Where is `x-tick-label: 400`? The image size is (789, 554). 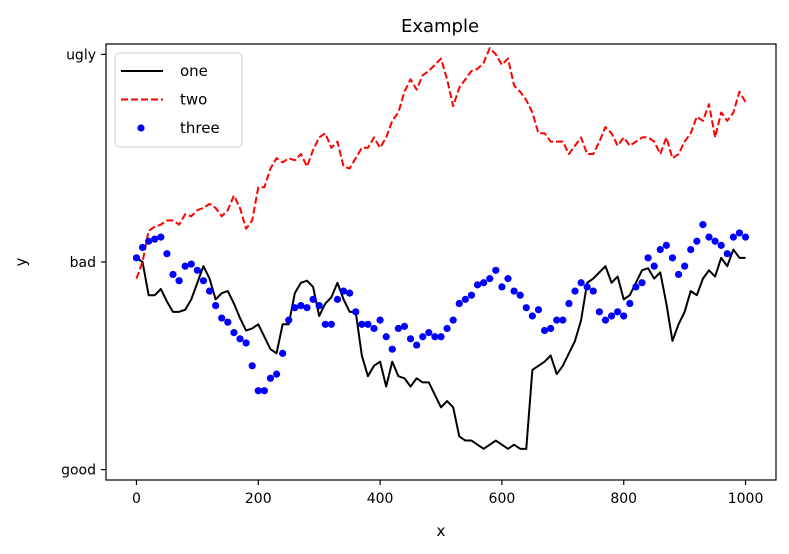
x-tick-label: 400 is located at coordinates (380, 499).